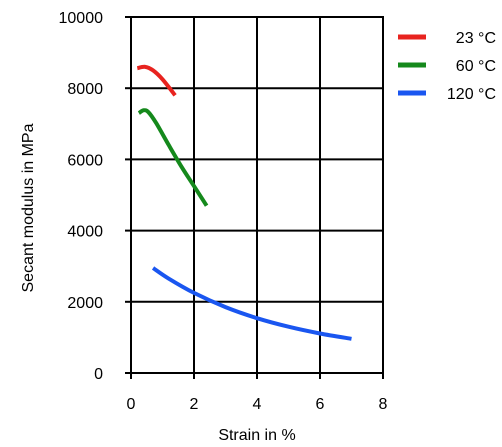 Image resolution: width=502 pixels, height=447 pixels. I want to click on legend-label-1: 60 °C, so click(476, 66).